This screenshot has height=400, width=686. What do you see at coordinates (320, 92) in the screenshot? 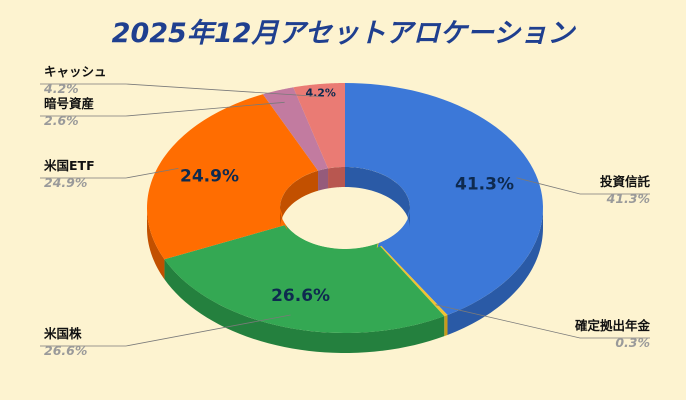
I see `slice-6-value-label: 4.2%` at bounding box center [320, 92].